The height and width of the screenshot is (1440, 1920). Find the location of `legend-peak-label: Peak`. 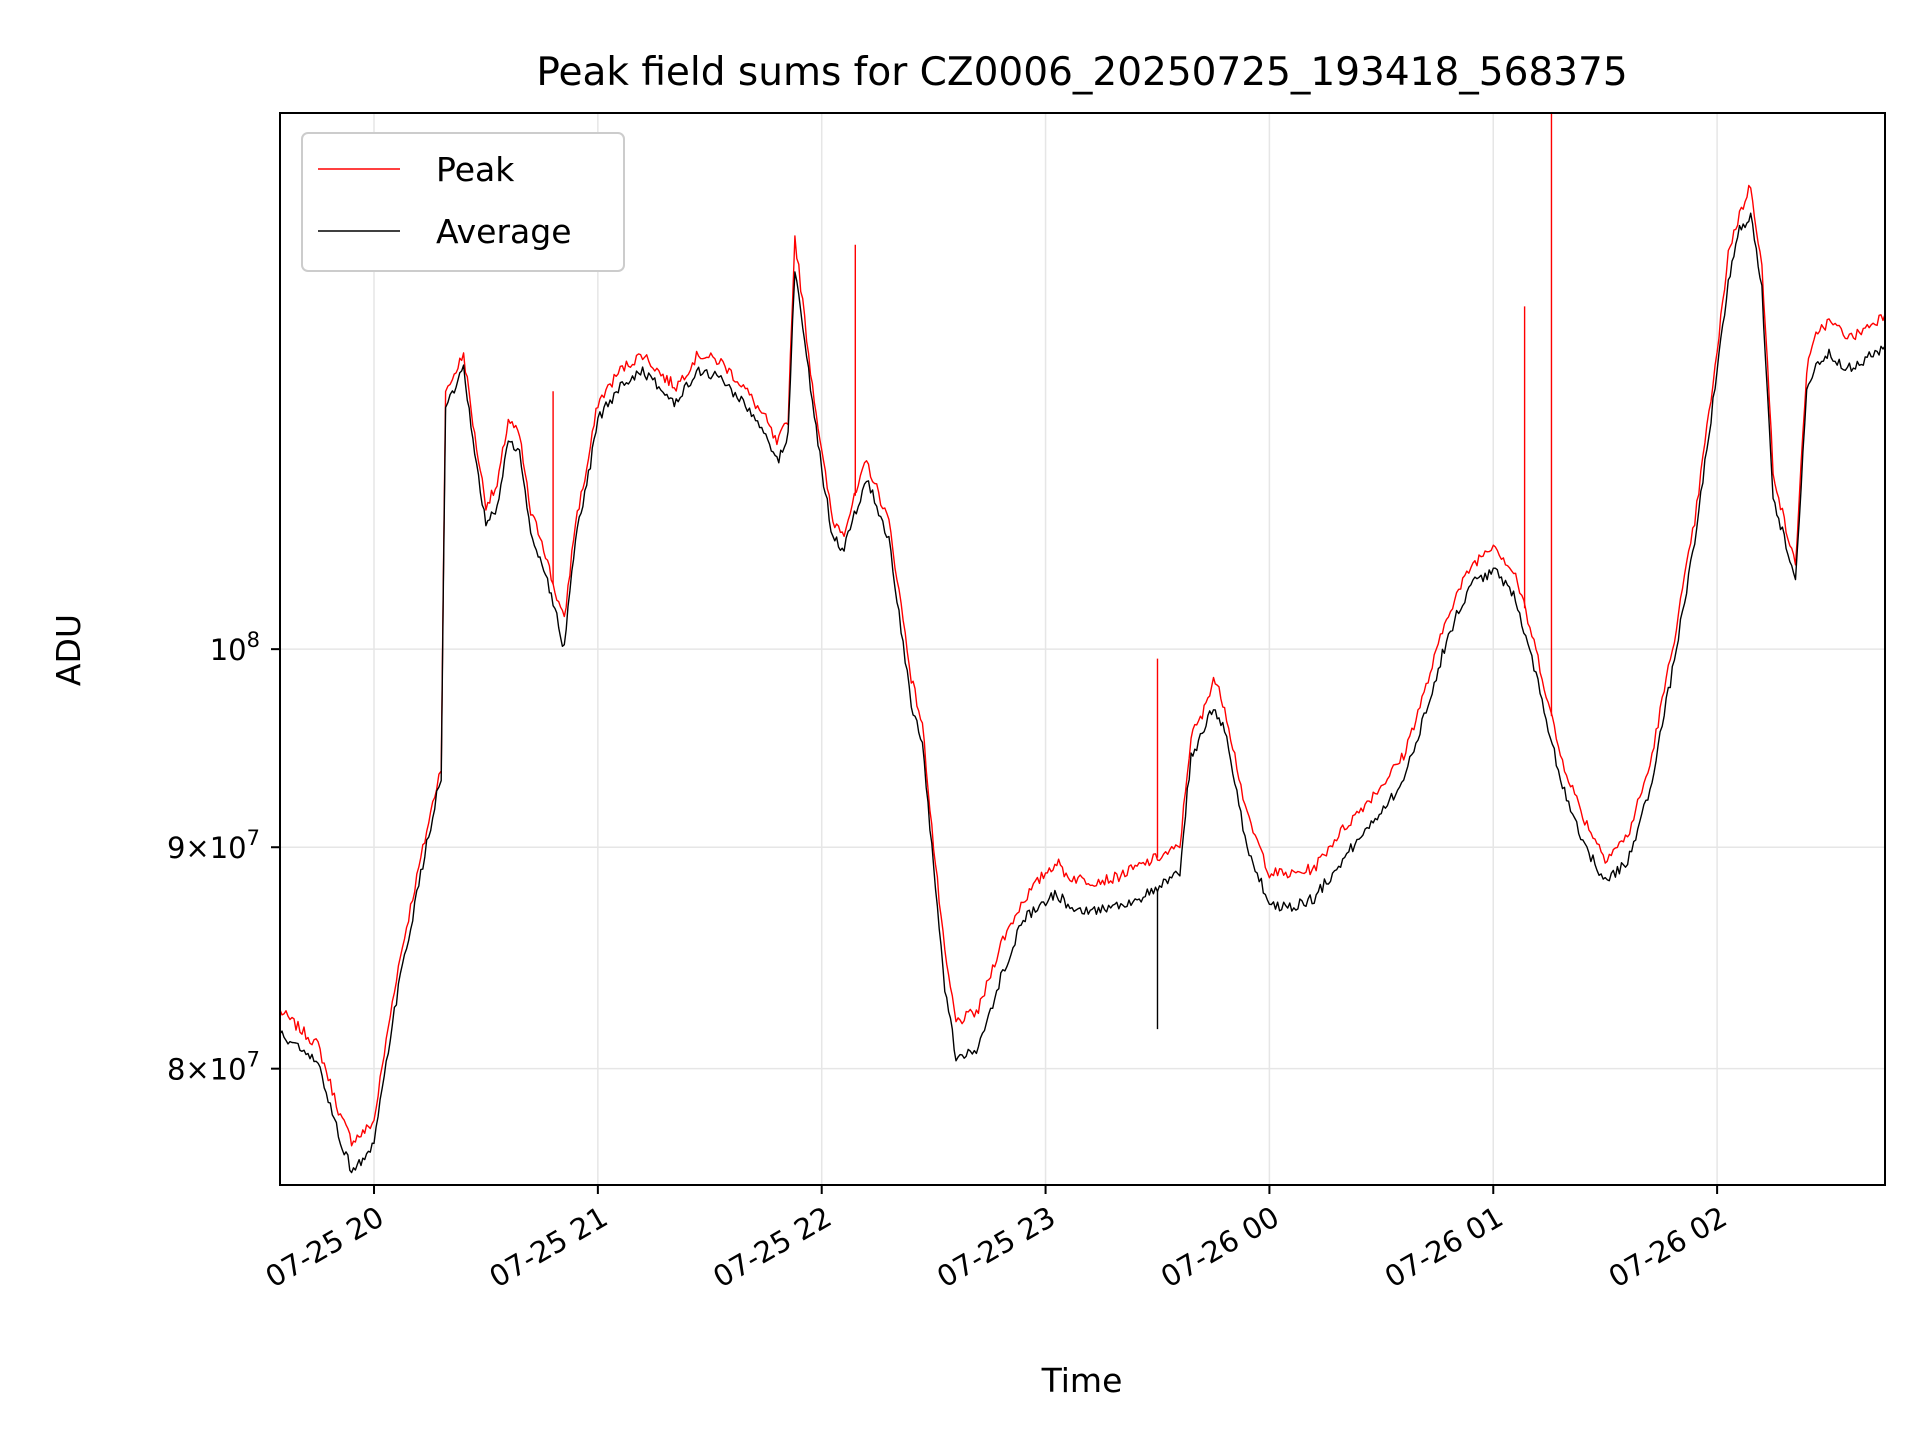

legend-peak-label: Peak is located at coordinates (475, 169).